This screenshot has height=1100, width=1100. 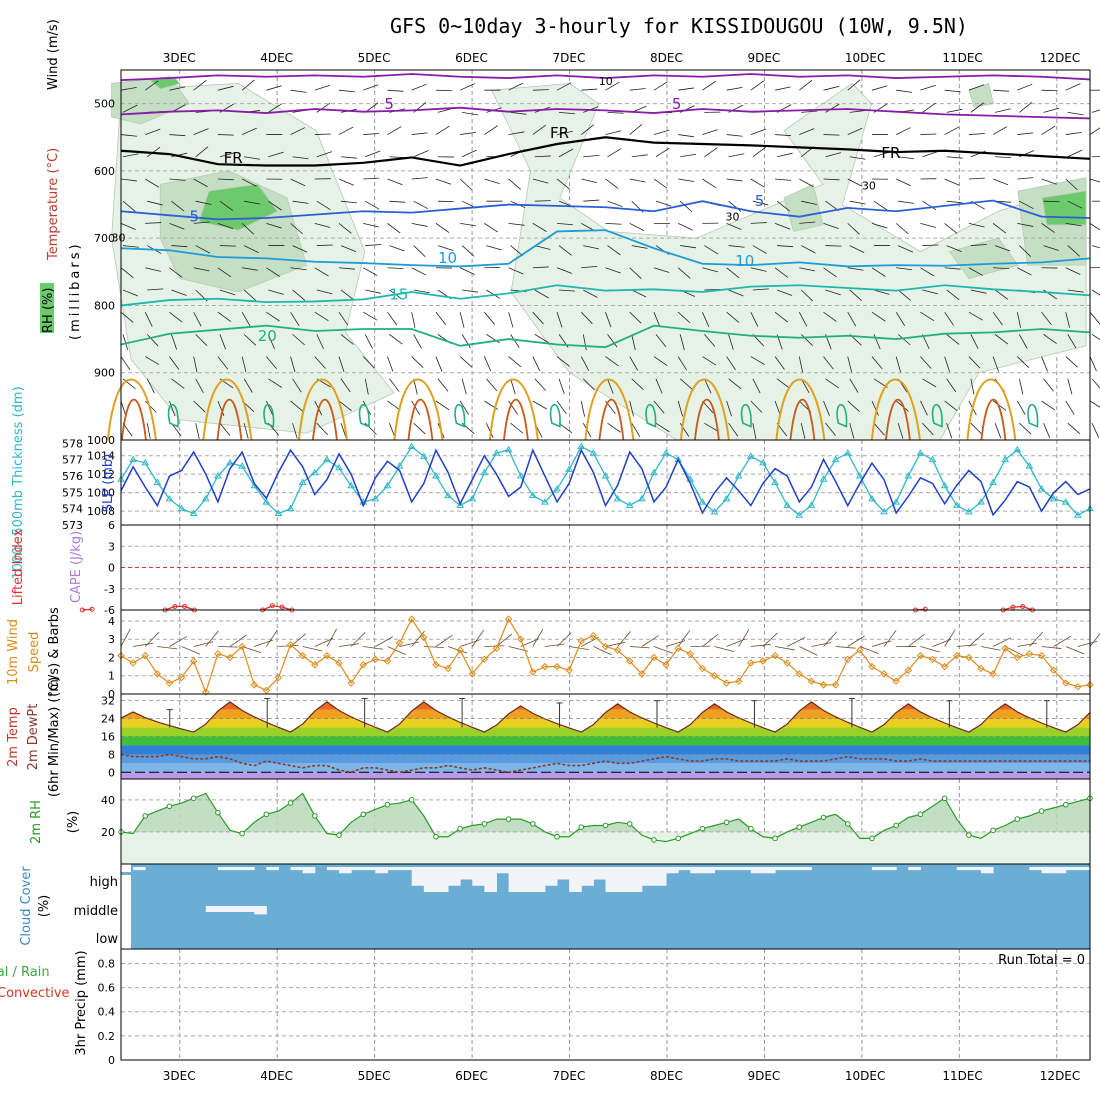 I want to click on cloud-ylabel-group: Cloud Cover, so click(x=26, y=906).